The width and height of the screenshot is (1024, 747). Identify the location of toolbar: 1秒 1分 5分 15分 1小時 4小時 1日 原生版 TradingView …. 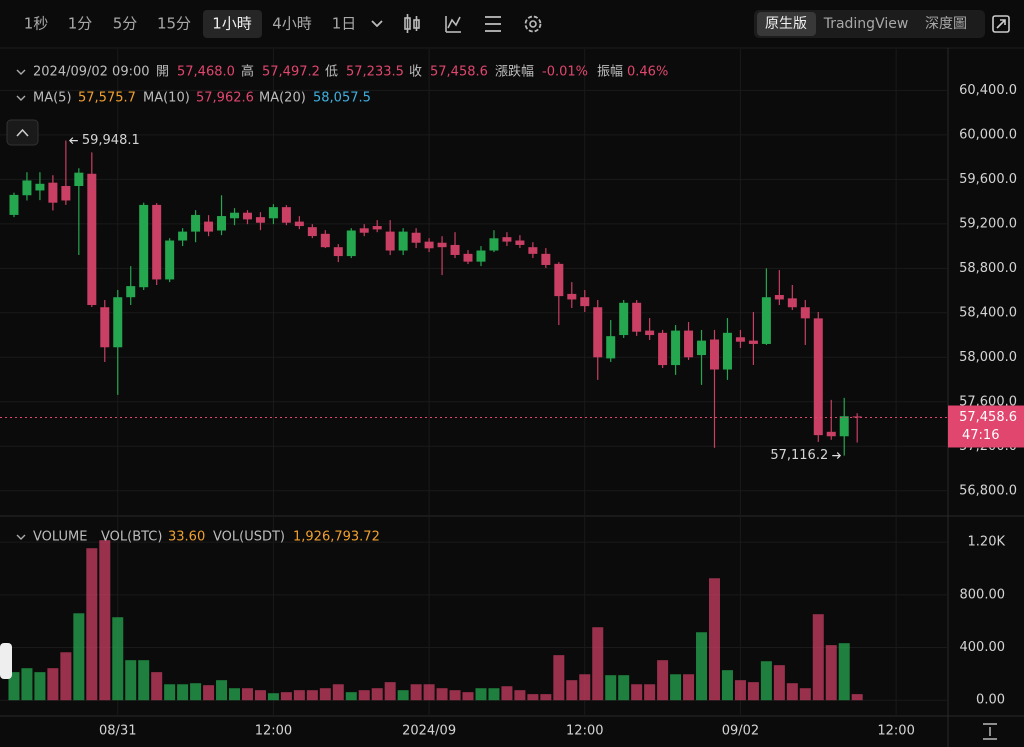
(517, 24).